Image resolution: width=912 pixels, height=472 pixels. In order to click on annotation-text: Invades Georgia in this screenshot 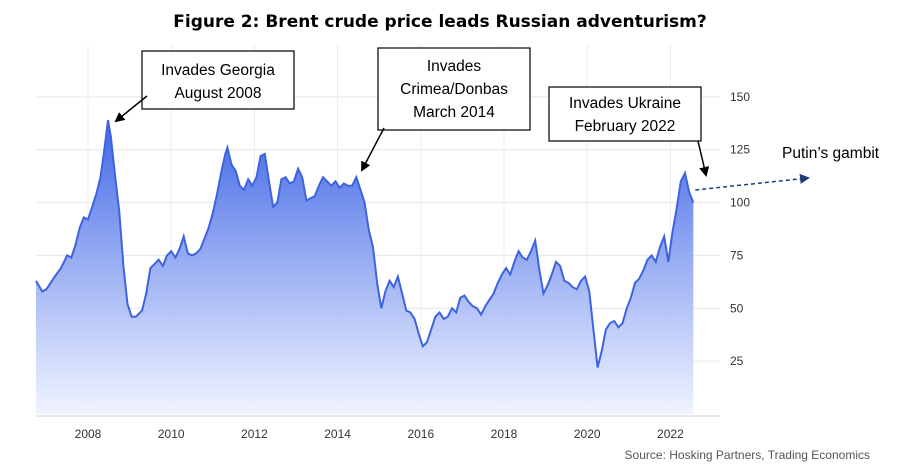, I will do `click(218, 70)`.